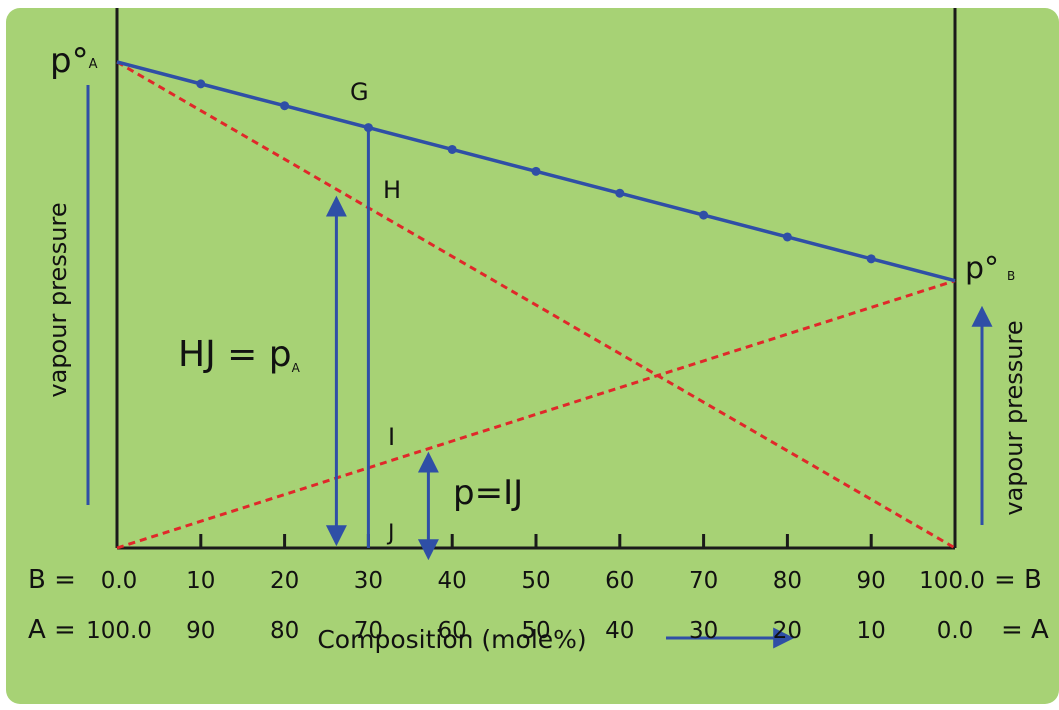 This screenshot has width=1059, height=710. I want to click on pA-label: p°A, so click(74, 61).